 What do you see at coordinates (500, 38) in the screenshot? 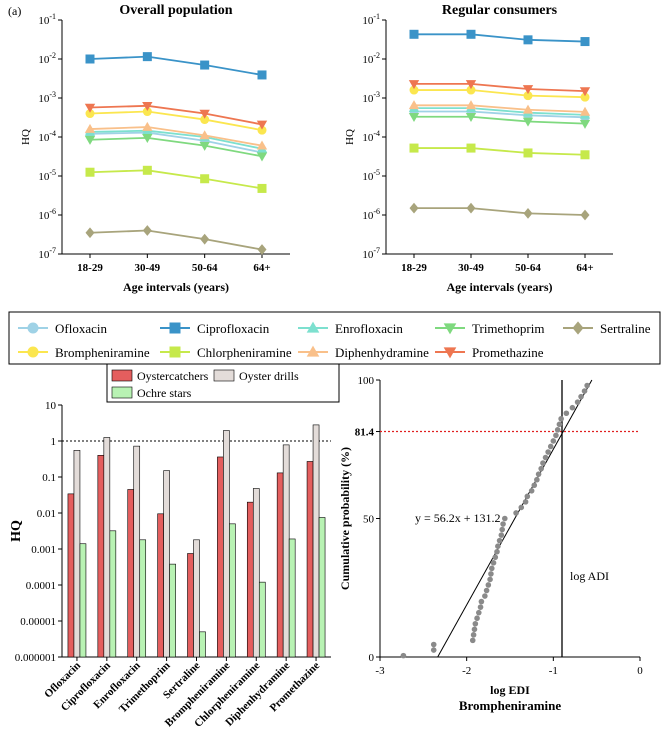
I see `series-line-ciprofloxacin` at bounding box center [500, 38].